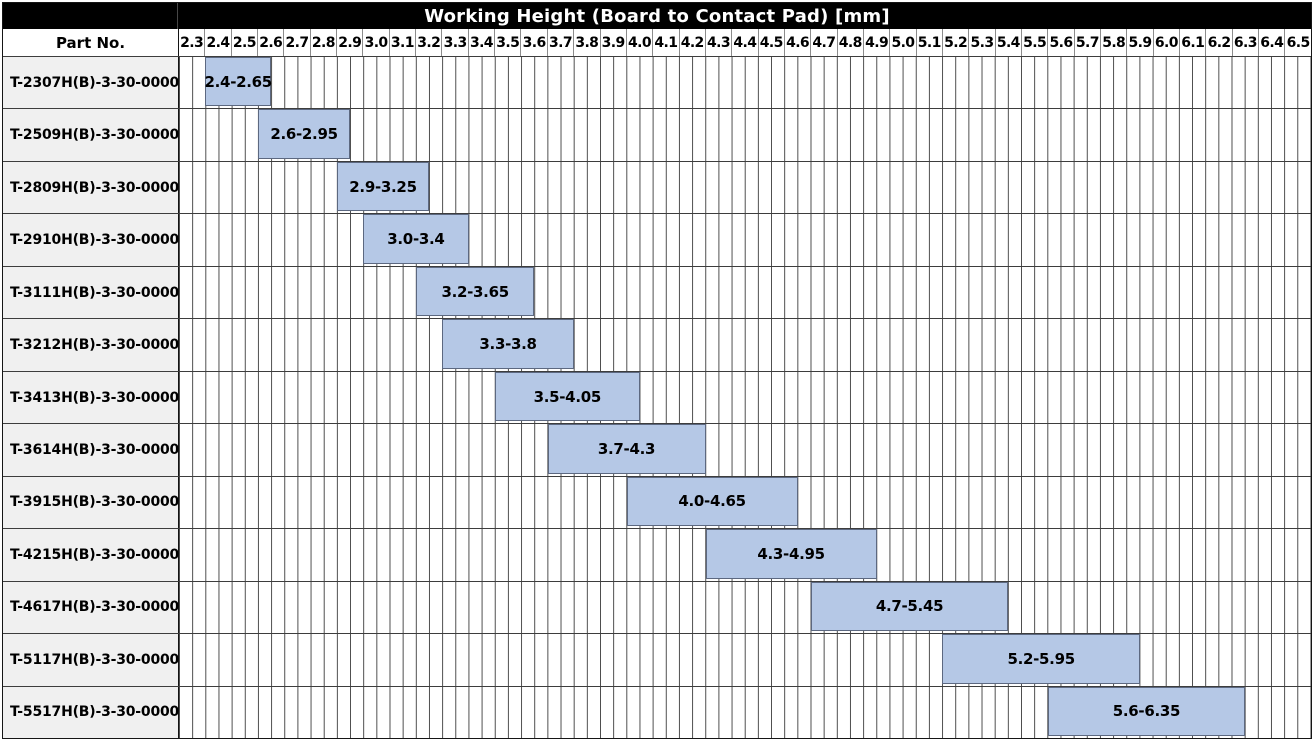 The width and height of the screenshot is (1314, 741). Describe the element at coordinates (745, 240) in the screenshot. I see `row-chart-area: 3.0-3.4` at that location.